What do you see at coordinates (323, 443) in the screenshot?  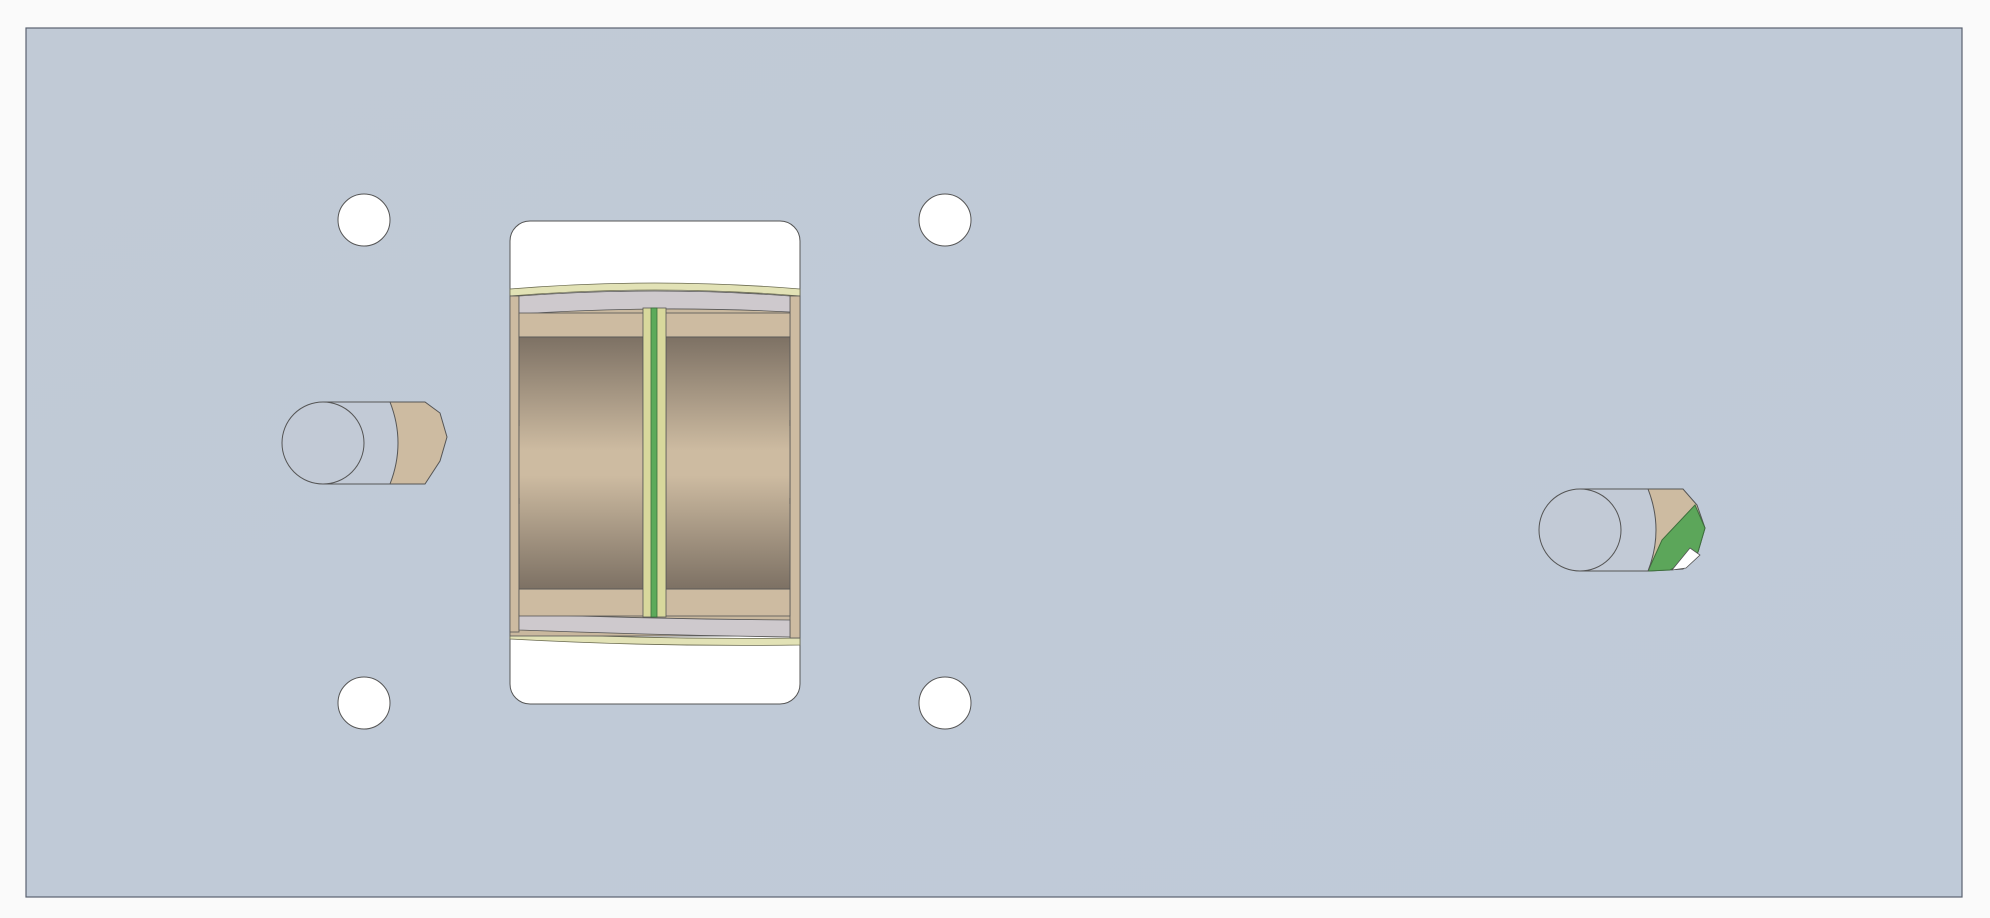 I see `pin-left-face` at bounding box center [323, 443].